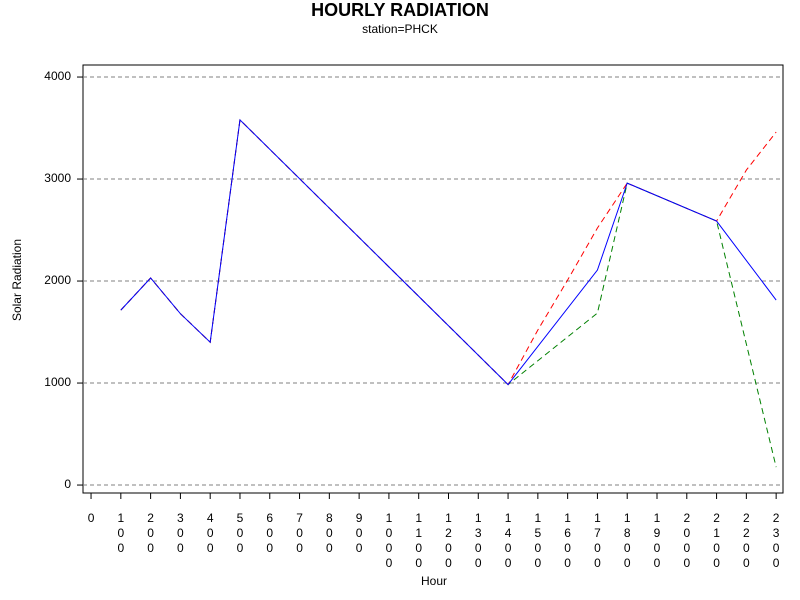  Describe the element at coordinates (57, 280) in the screenshot. I see `y-tick-label: 2000` at that location.